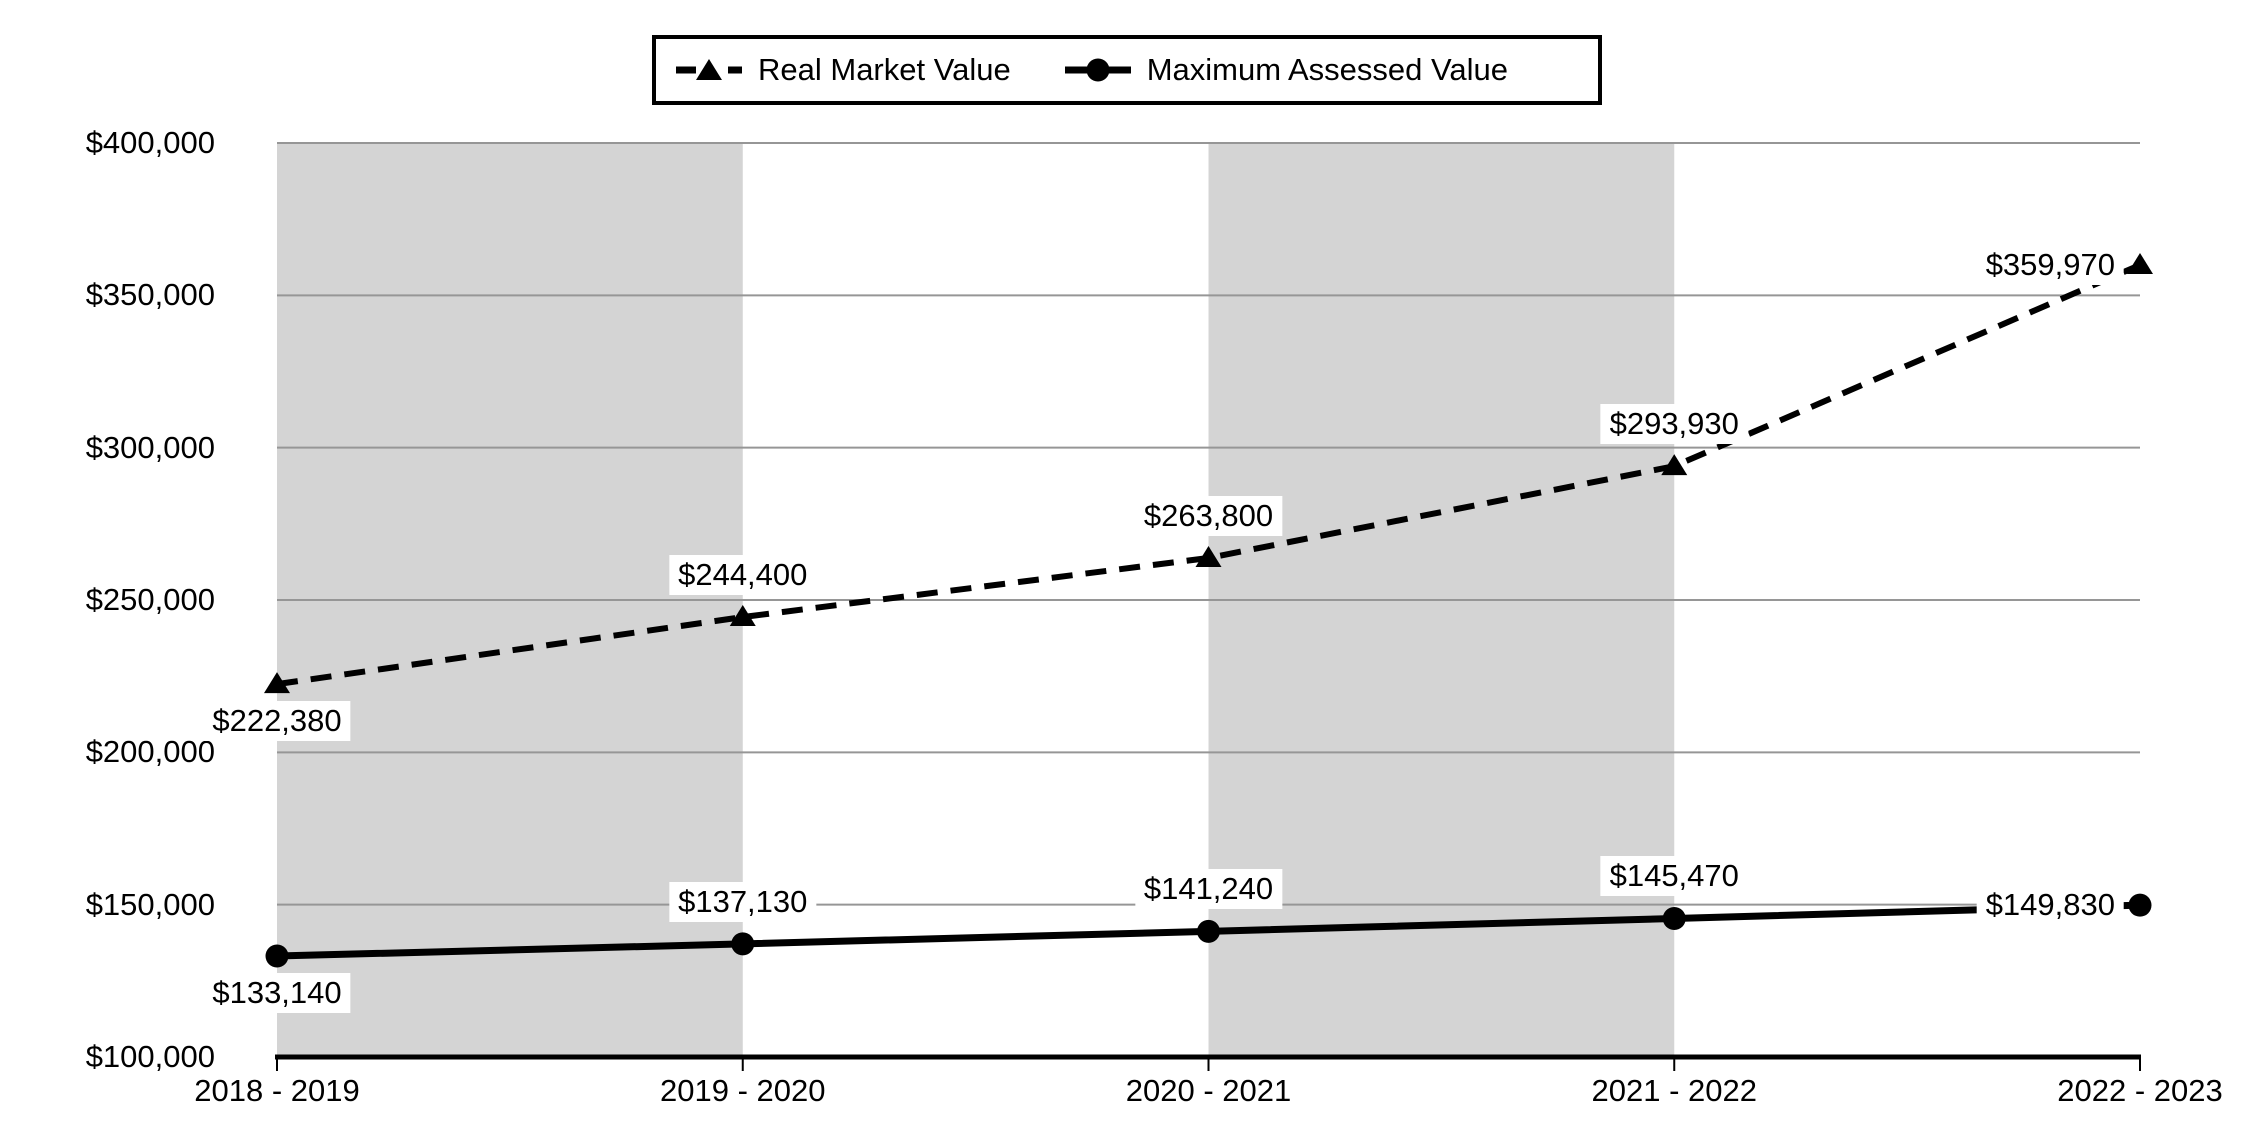  What do you see at coordinates (1208, 889) in the screenshot?
I see `data-label: $141,240` at bounding box center [1208, 889].